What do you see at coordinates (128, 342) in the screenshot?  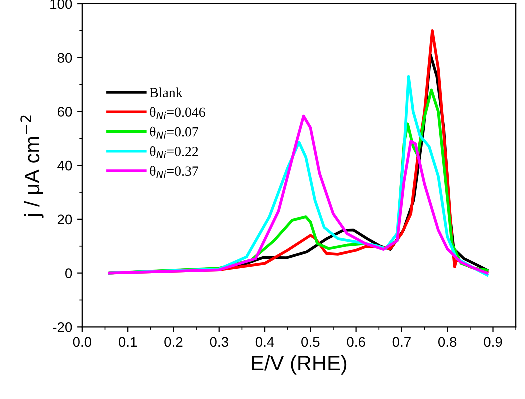 I see `x-tick-label: 0.1` at bounding box center [128, 342].